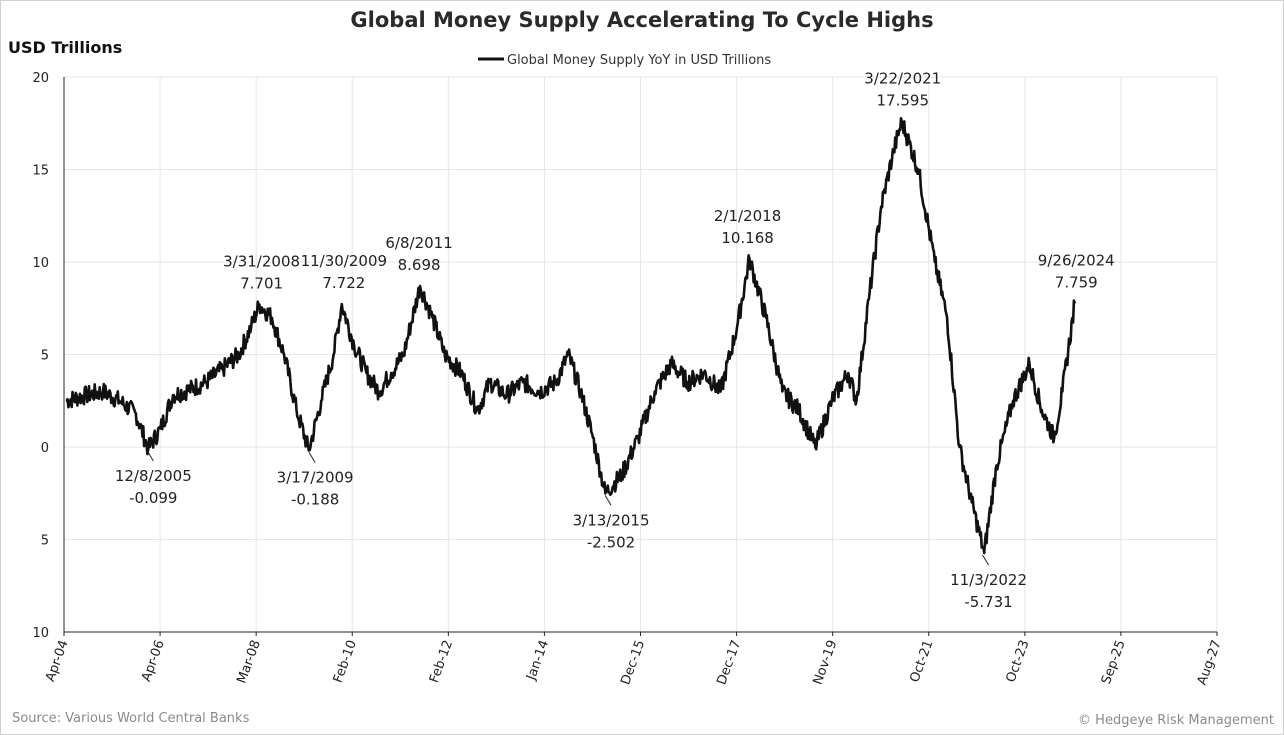  Describe the element at coordinates (1176, 720) in the screenshot. I see `credit-note: © Hedgeye Risk Management` at that location.